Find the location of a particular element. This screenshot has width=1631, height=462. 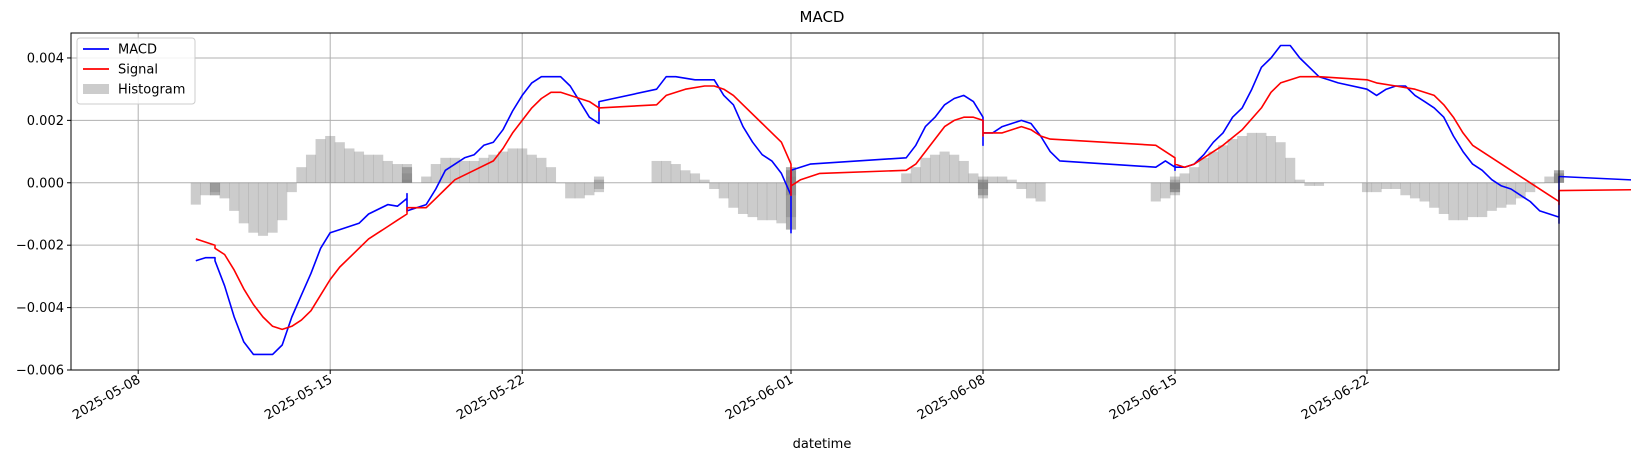

legend: MACD Signal Histogram is located at coordinates (136, 71).